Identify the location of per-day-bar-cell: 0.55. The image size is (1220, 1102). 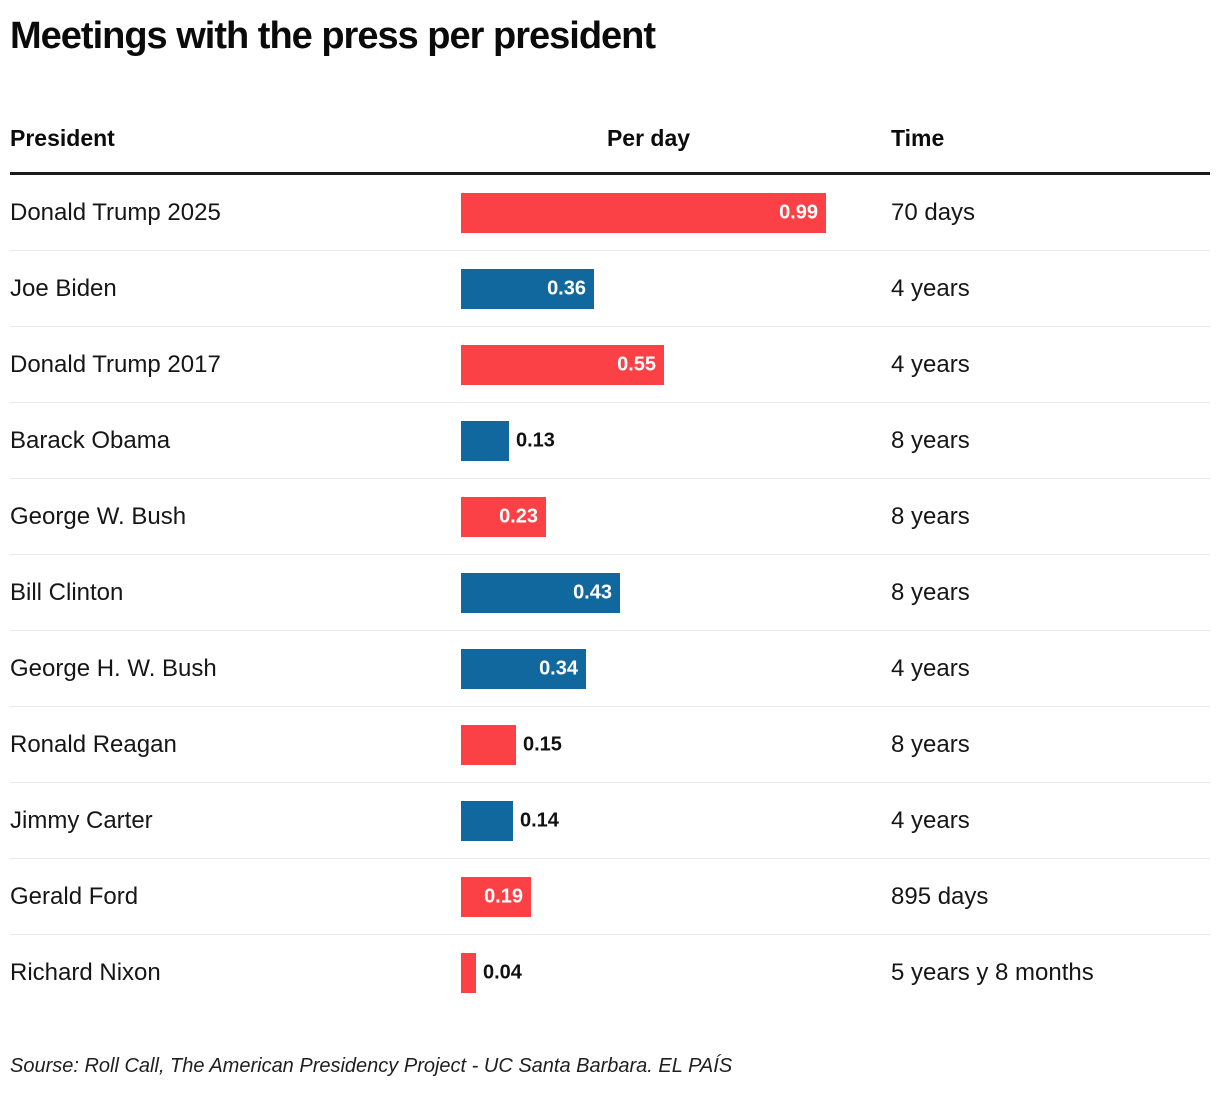
(648, 364).